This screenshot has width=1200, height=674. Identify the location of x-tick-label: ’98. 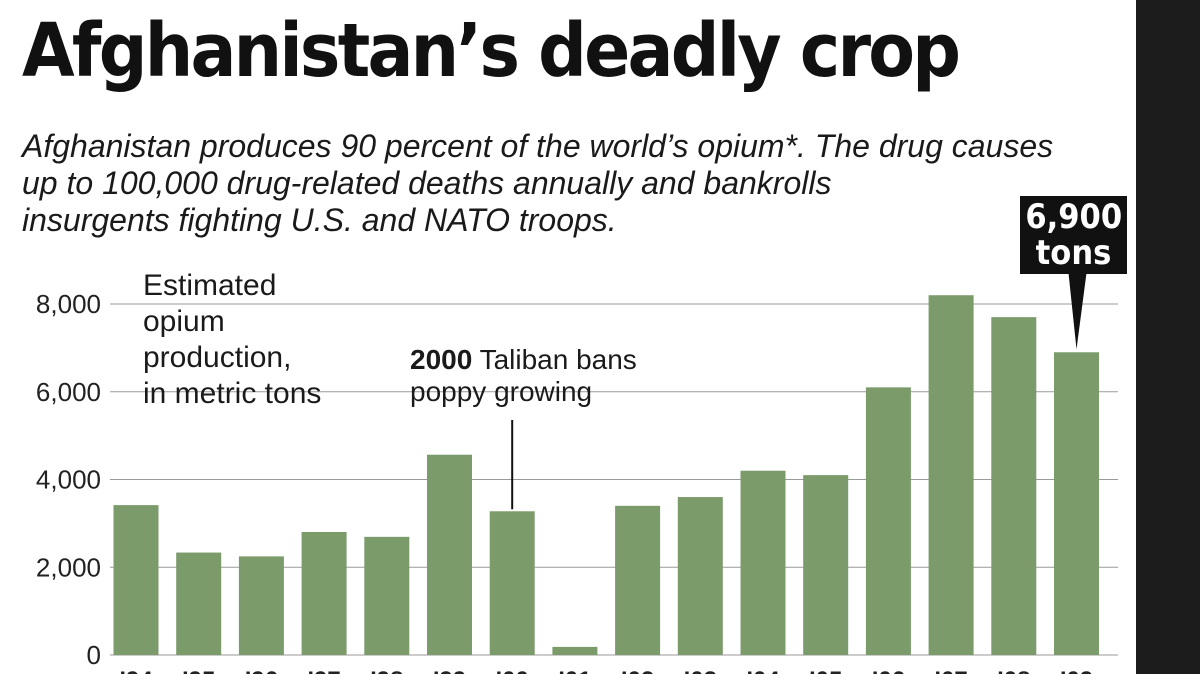
(386, 670).